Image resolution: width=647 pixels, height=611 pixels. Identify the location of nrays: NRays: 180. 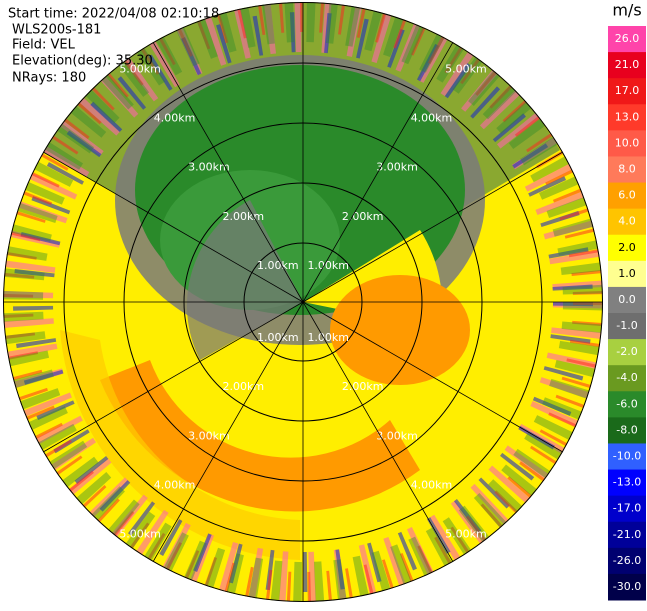
(49, 78).